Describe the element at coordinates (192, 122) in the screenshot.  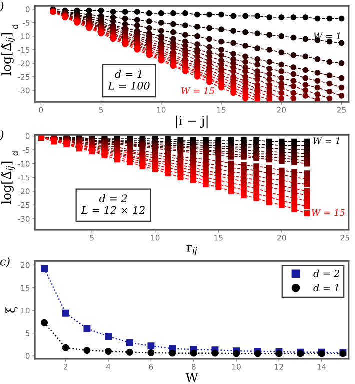
I see `x-axis-title: |i − j|` at that location.